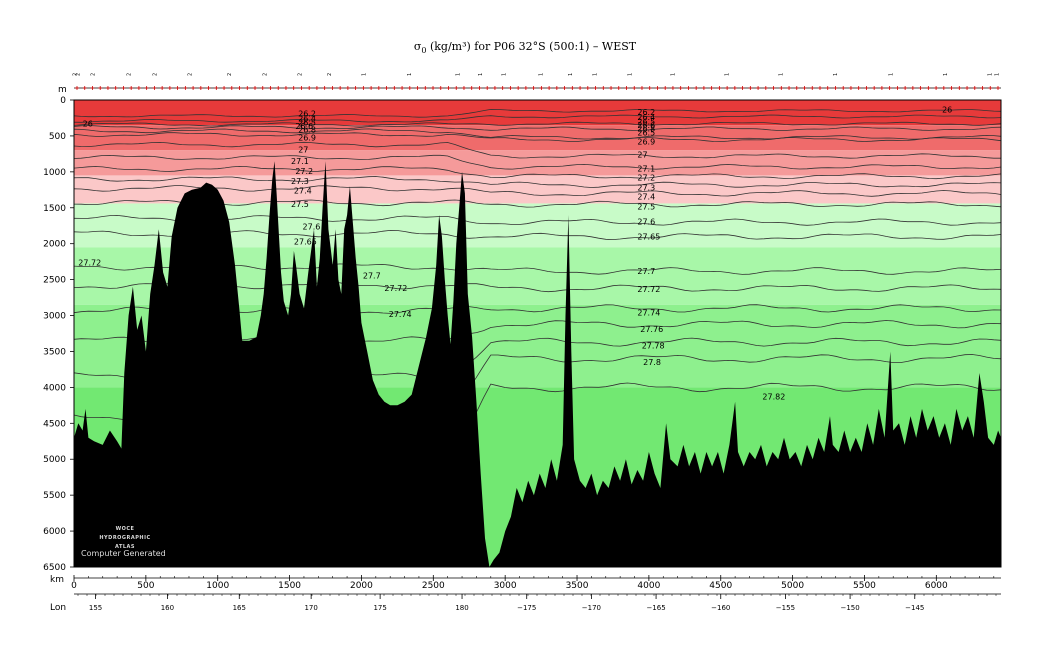  I want to click on lon-tick-label: 155, so click(95, 608).